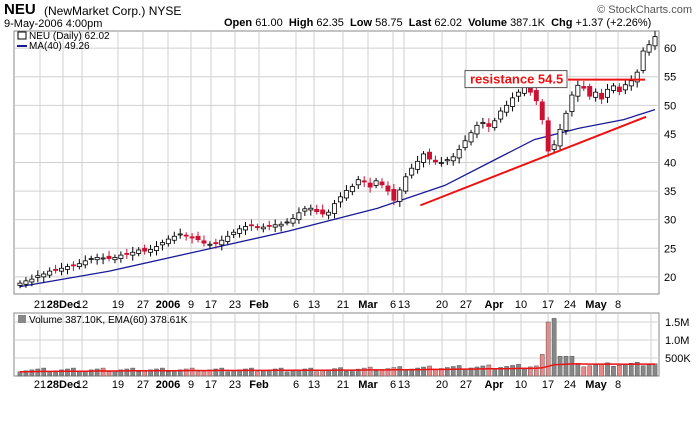 This screenshot has width=700, height=421. What do you see at coordinates (259, 385) in the screenshot?
I see `volume-x-tick-label: Feb` at bounding box center [259, 385].